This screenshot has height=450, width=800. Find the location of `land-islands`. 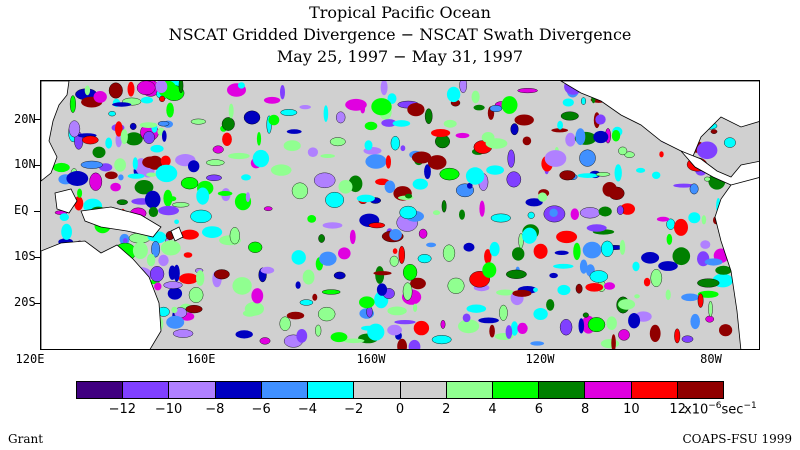

land-islands is located at coordinates (177, 234).